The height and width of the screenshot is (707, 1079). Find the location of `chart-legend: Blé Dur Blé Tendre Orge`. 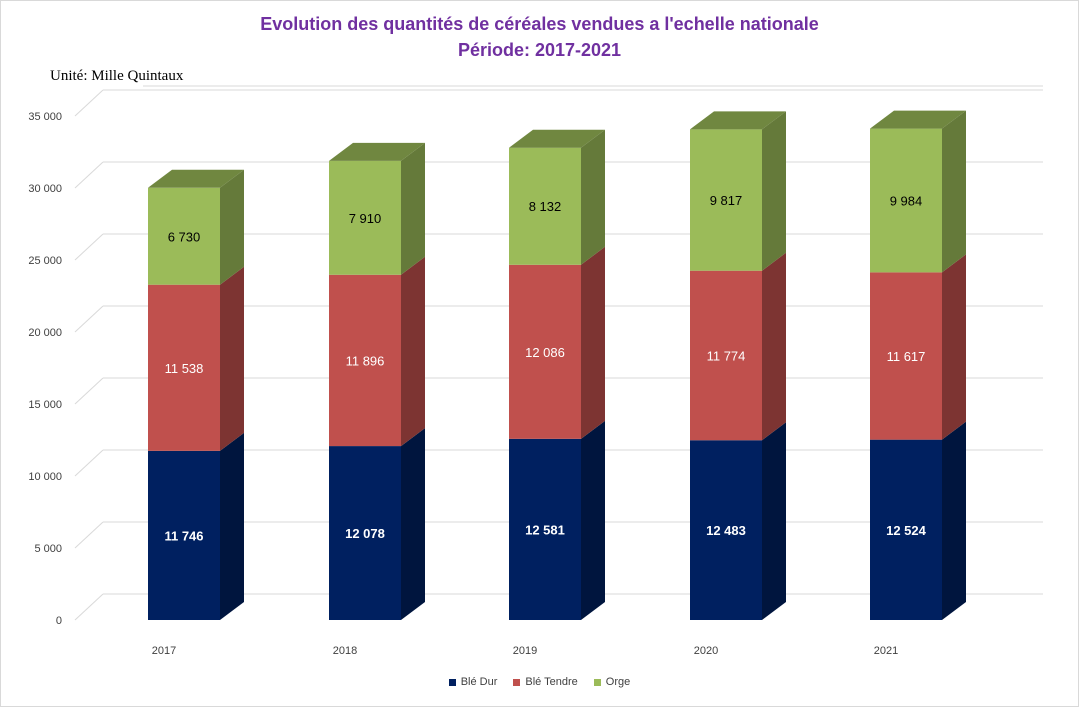

chart-legend: Blé Dur Blé Tendre Orge is located at coordinates (539, 682).